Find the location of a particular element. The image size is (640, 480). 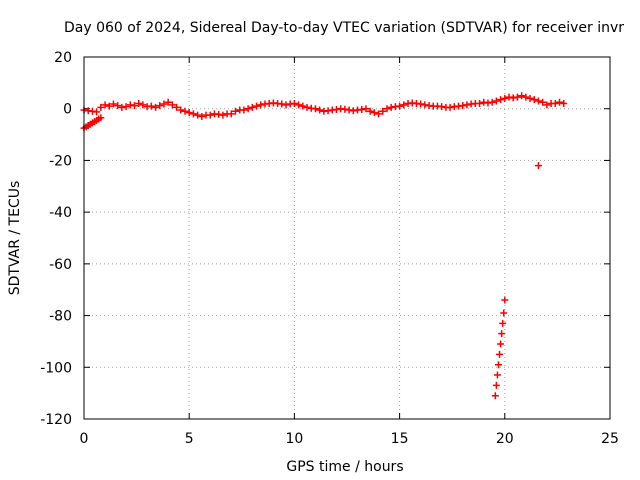

y-tick-label: 20 is located at coordinates (63, 58).